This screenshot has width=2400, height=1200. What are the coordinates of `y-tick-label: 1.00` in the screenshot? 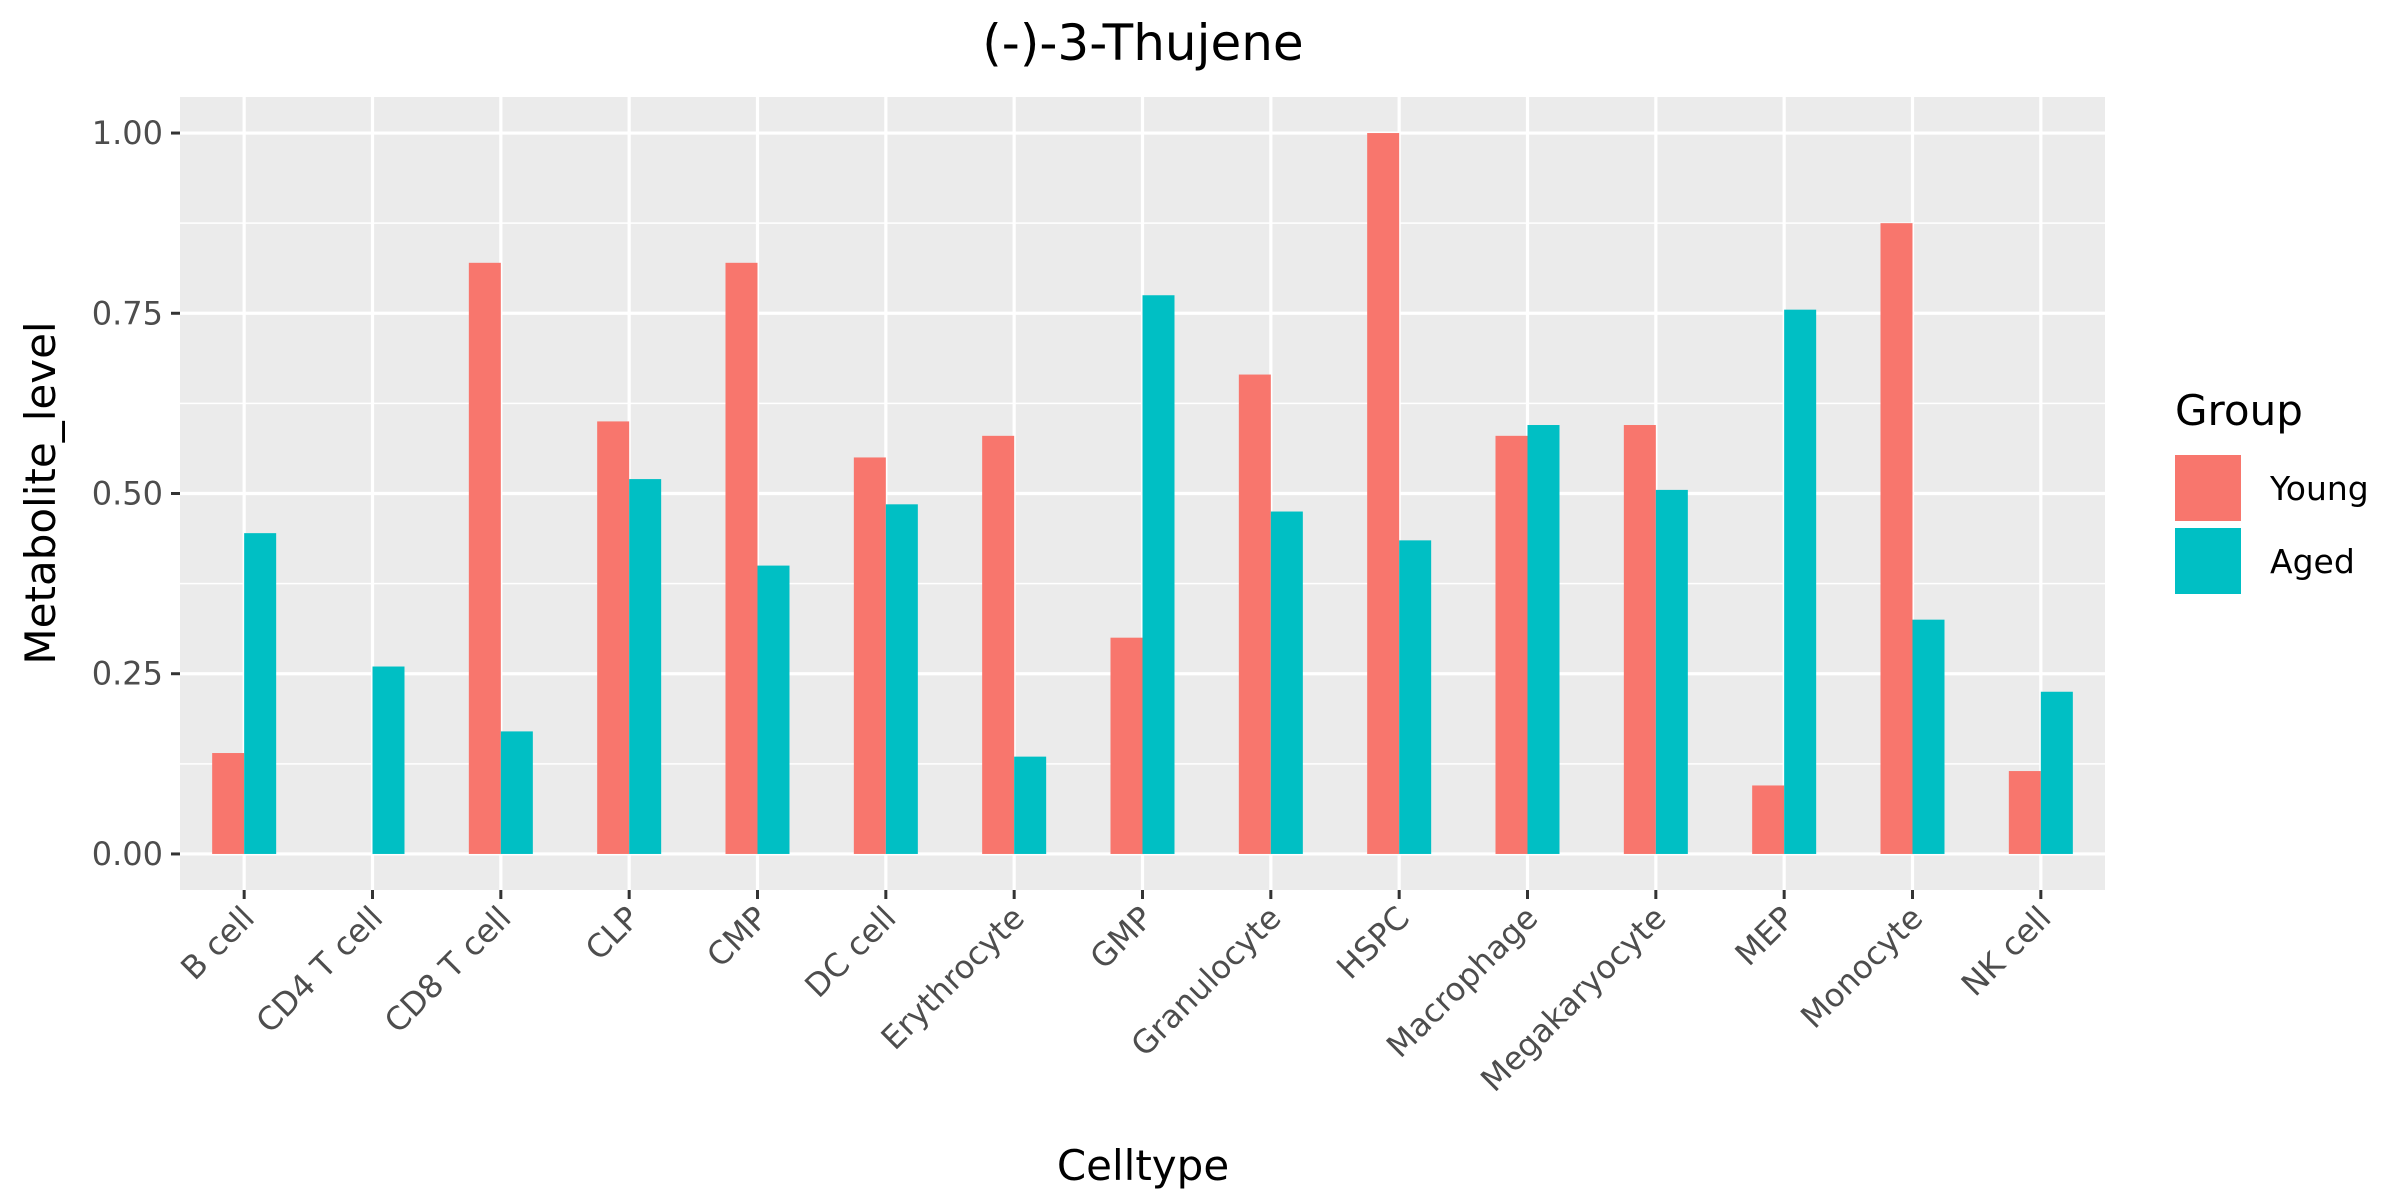 It's located at (127, 133).